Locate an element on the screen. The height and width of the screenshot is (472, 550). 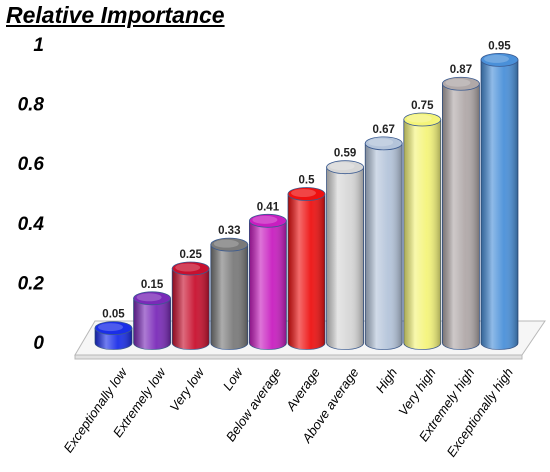
x-tick-label: Low is located at coordinates (233, 378).